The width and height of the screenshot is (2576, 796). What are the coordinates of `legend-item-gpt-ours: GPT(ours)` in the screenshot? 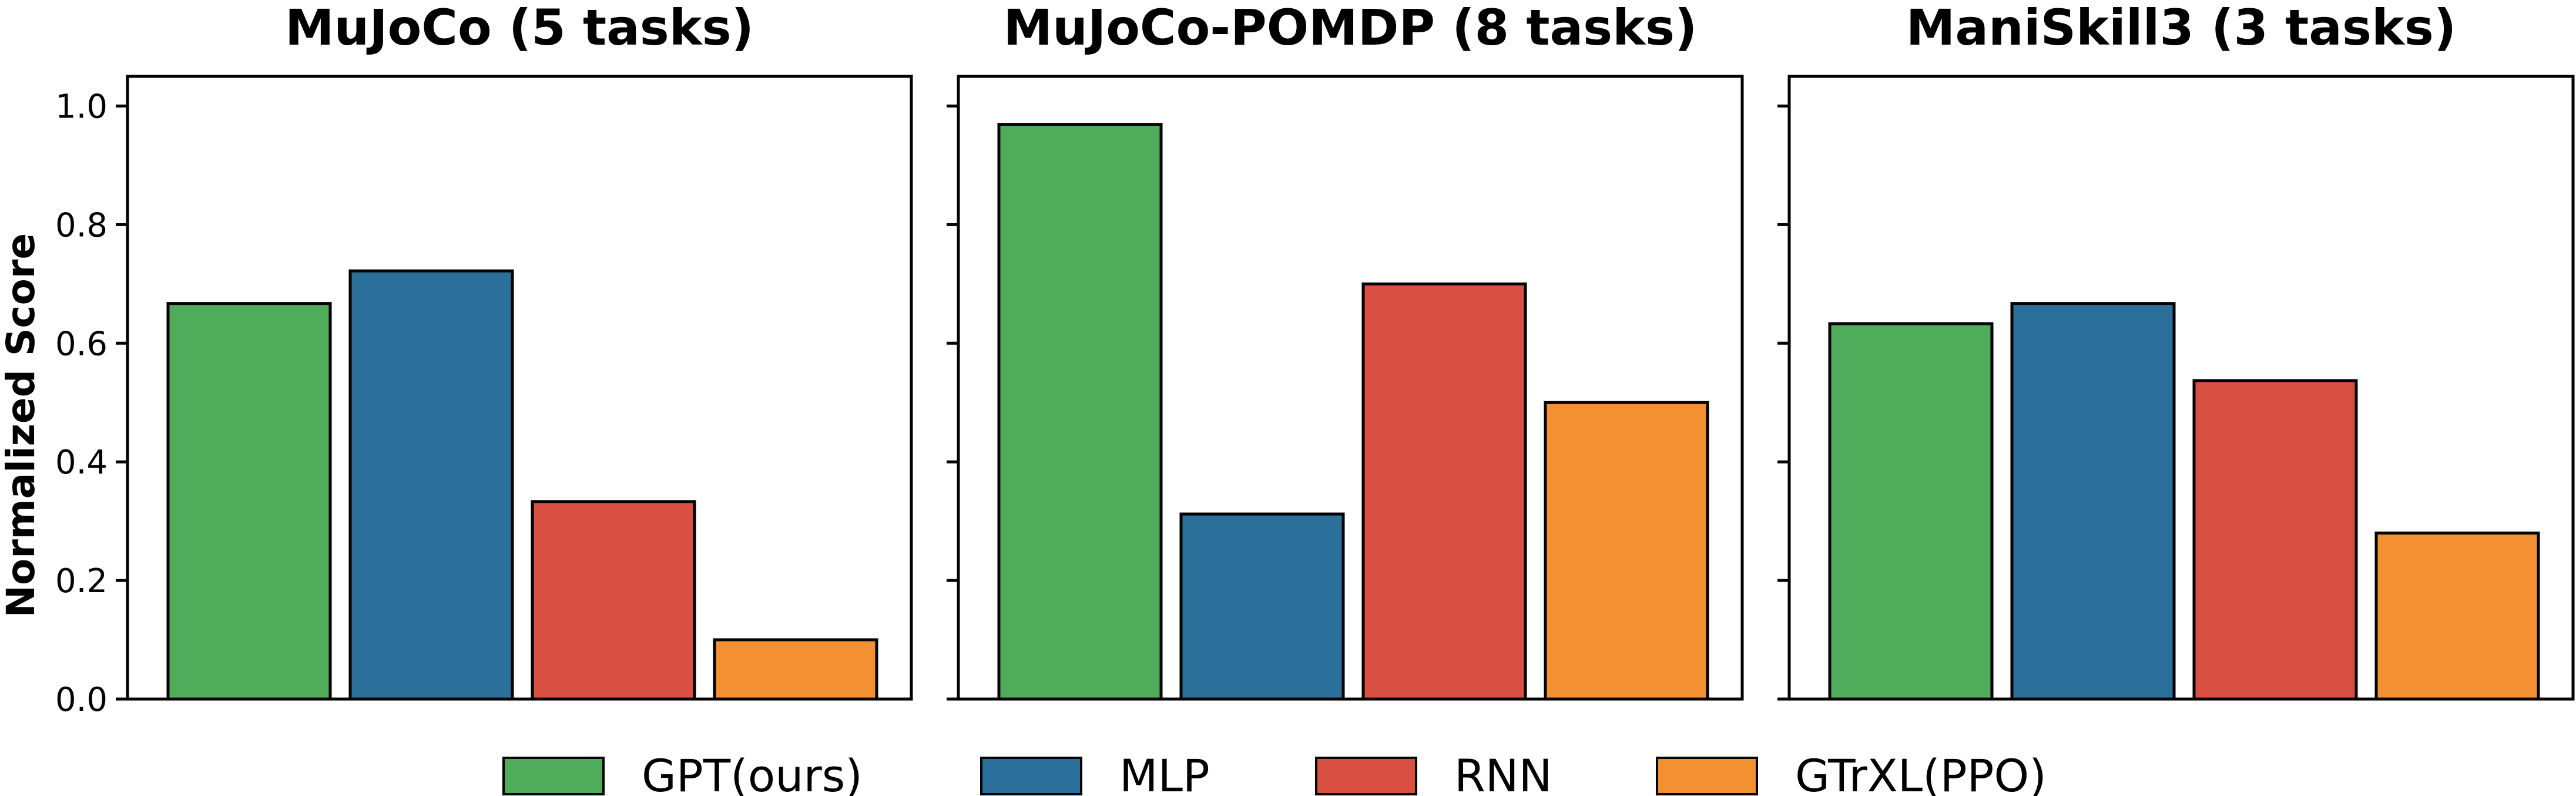 It's located at (682, 773).